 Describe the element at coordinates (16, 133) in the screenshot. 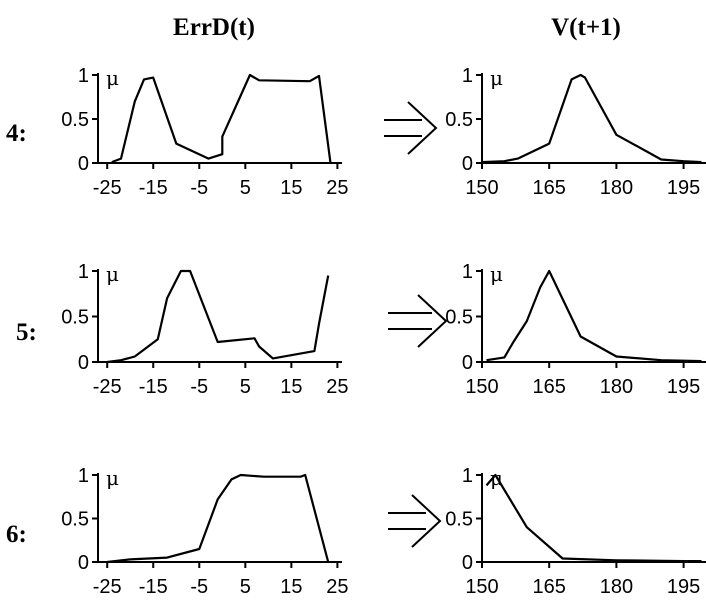

I see `row-label: 4:` at that location.